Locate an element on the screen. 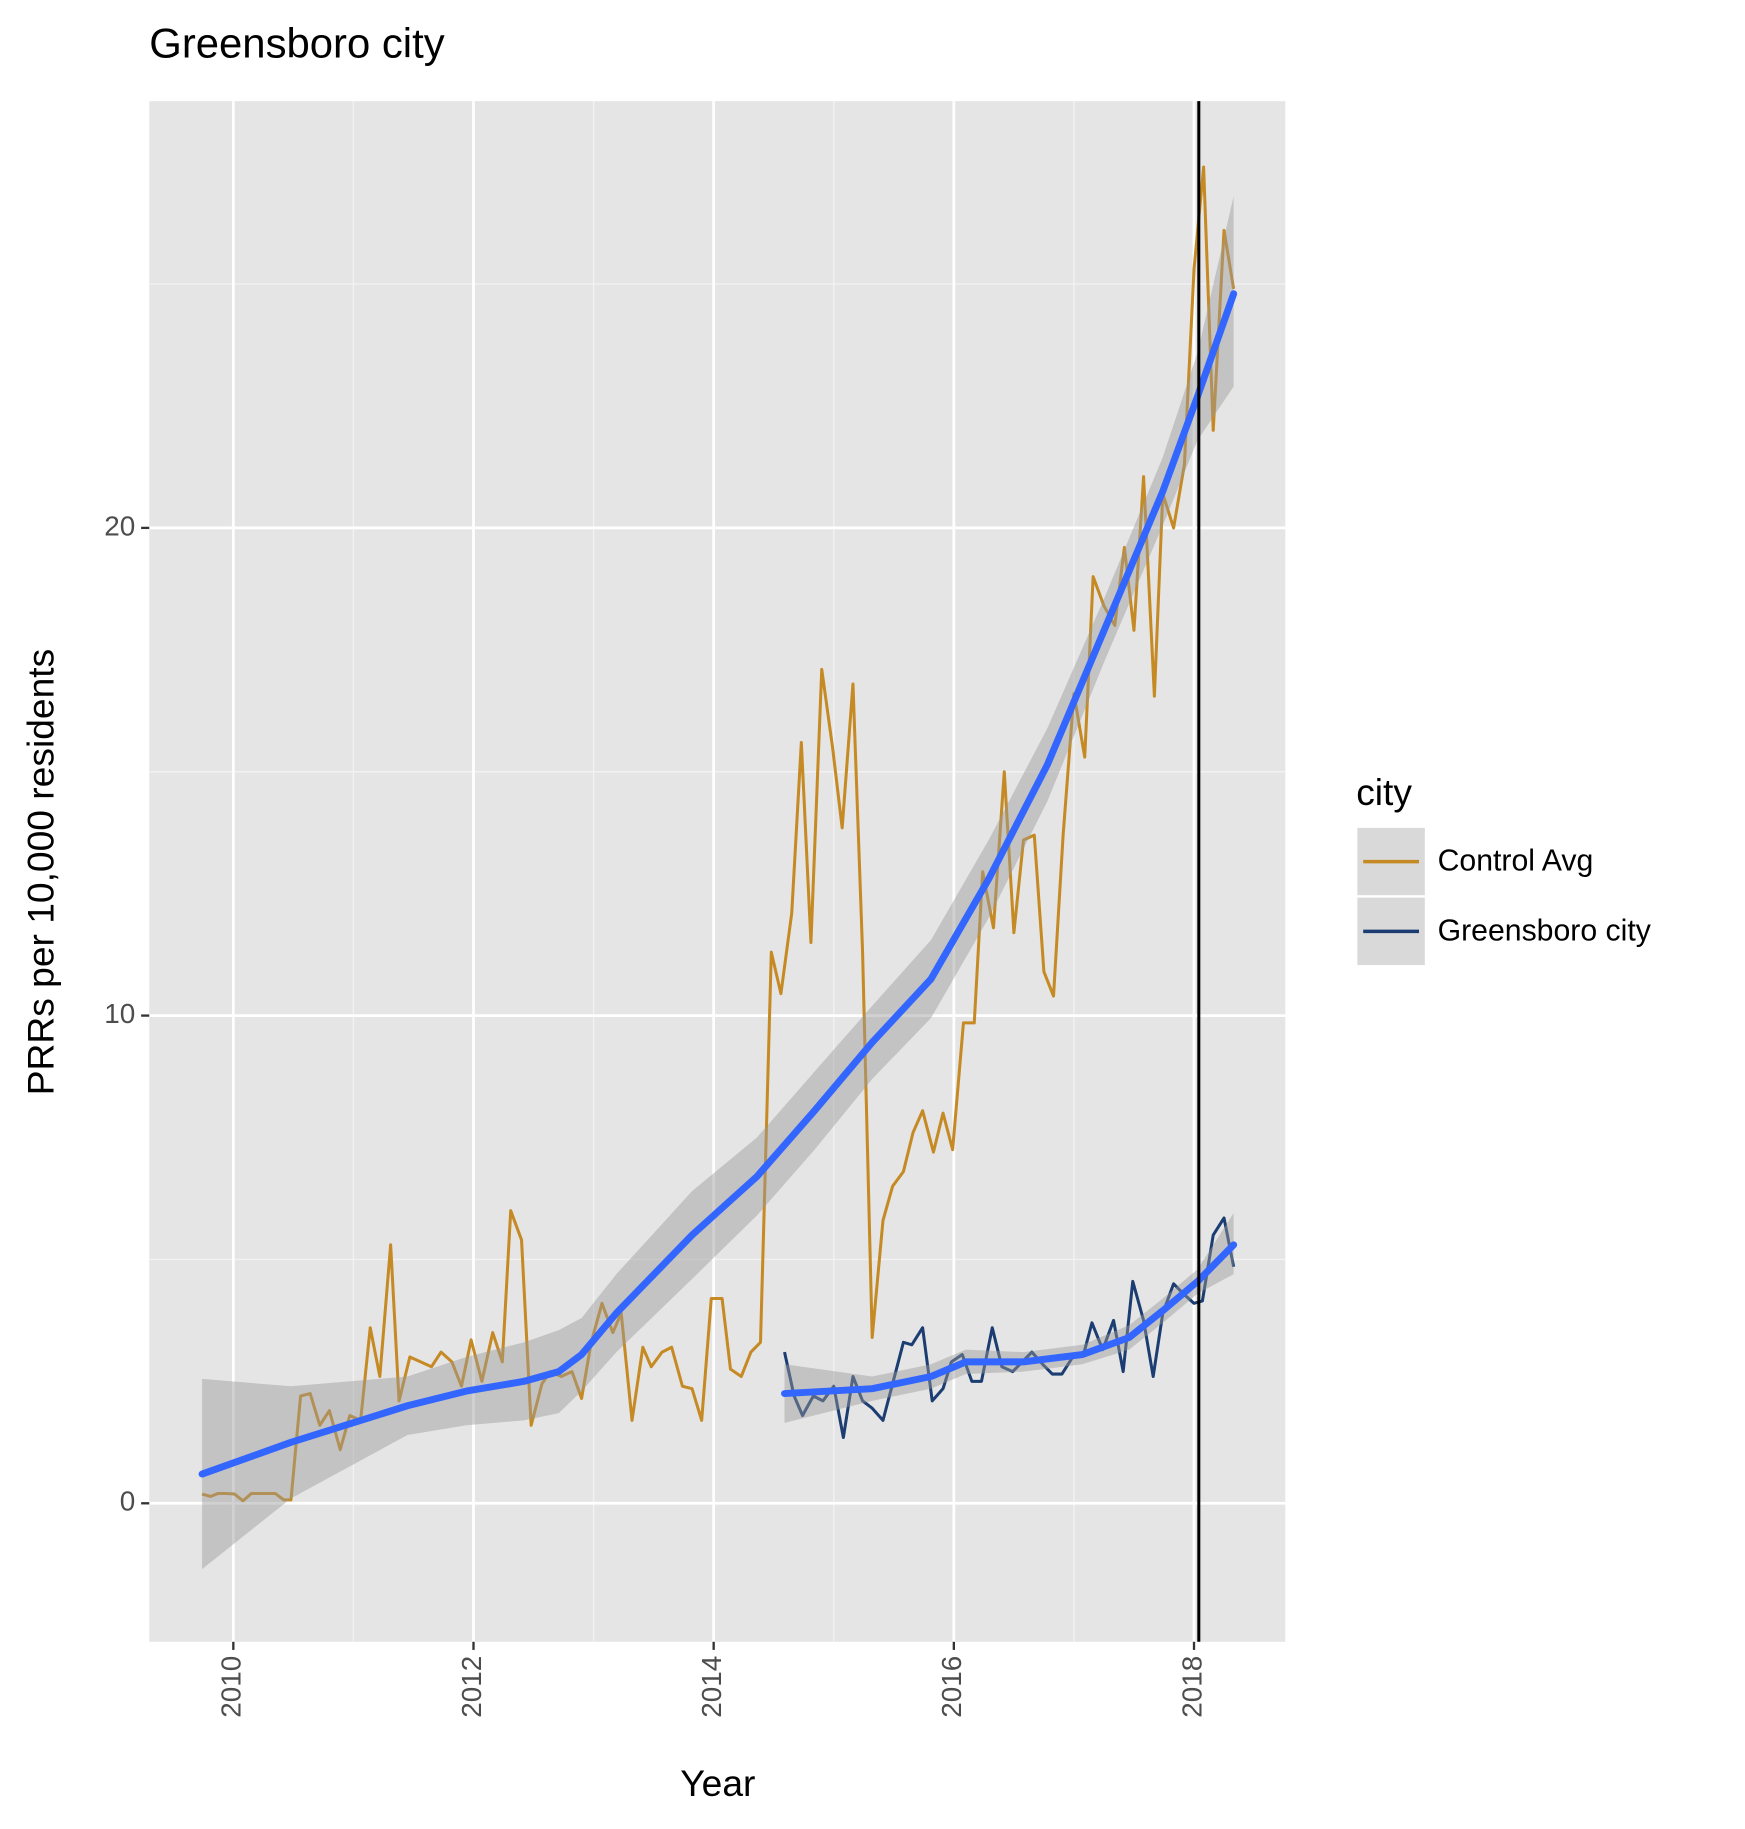 This screenshot has width=1745, height=1829. x-axis-label: Year is located at coordinates (717, 1783).